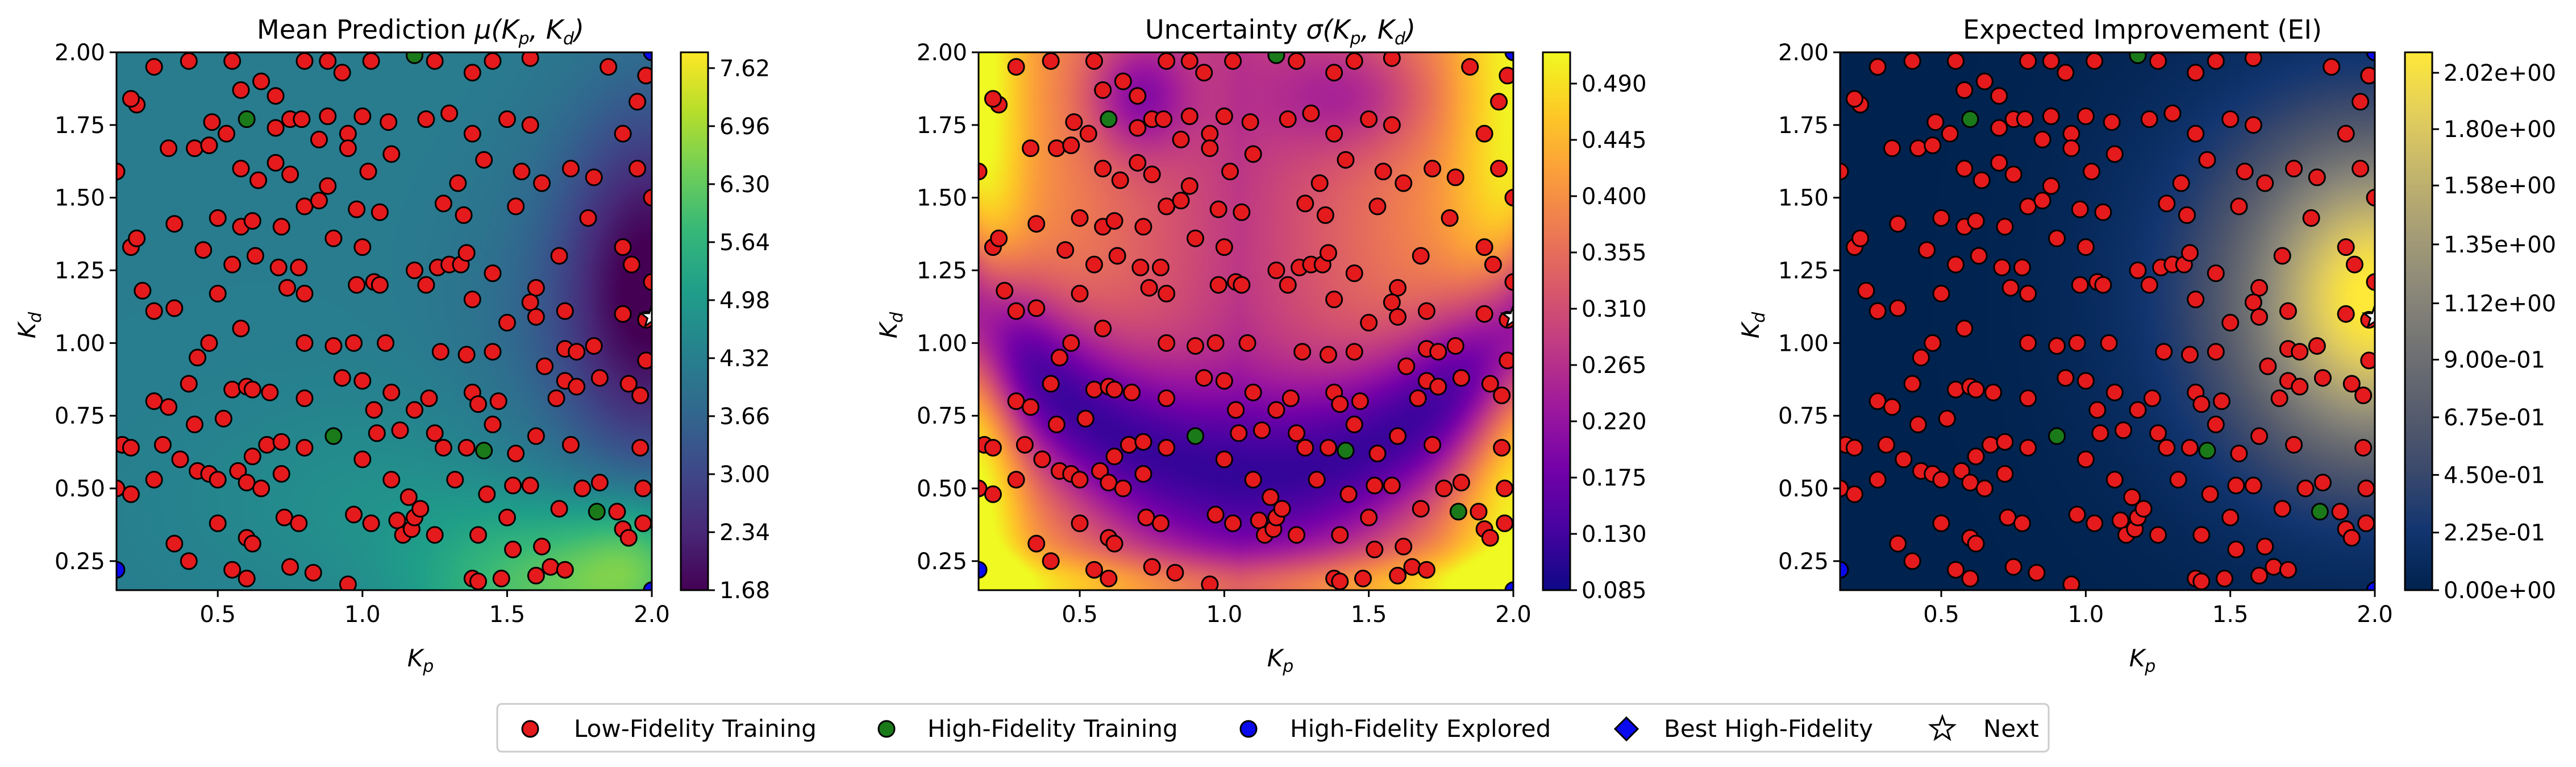 The image size is (2576, 767). Describe the element at coordinates (1614, 534) in the screenshot. I see `colorbar-tick-label: 0.130` at that location.